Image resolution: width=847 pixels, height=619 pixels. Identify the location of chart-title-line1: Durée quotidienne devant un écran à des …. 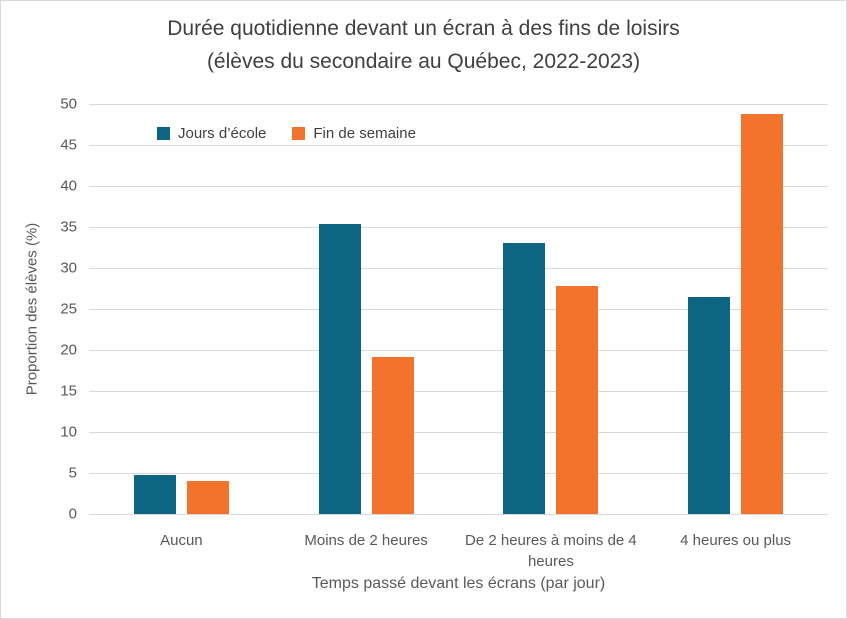
(423, 28).